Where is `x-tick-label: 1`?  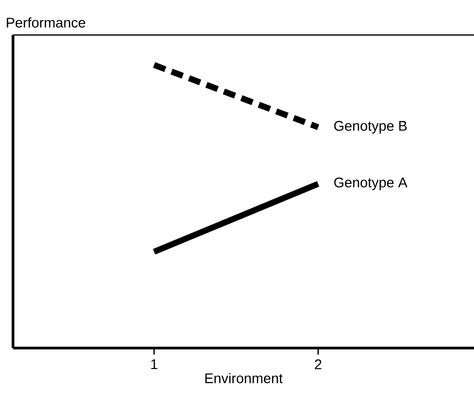 x-tick-label: 1 is located at coordinates (154, 364).